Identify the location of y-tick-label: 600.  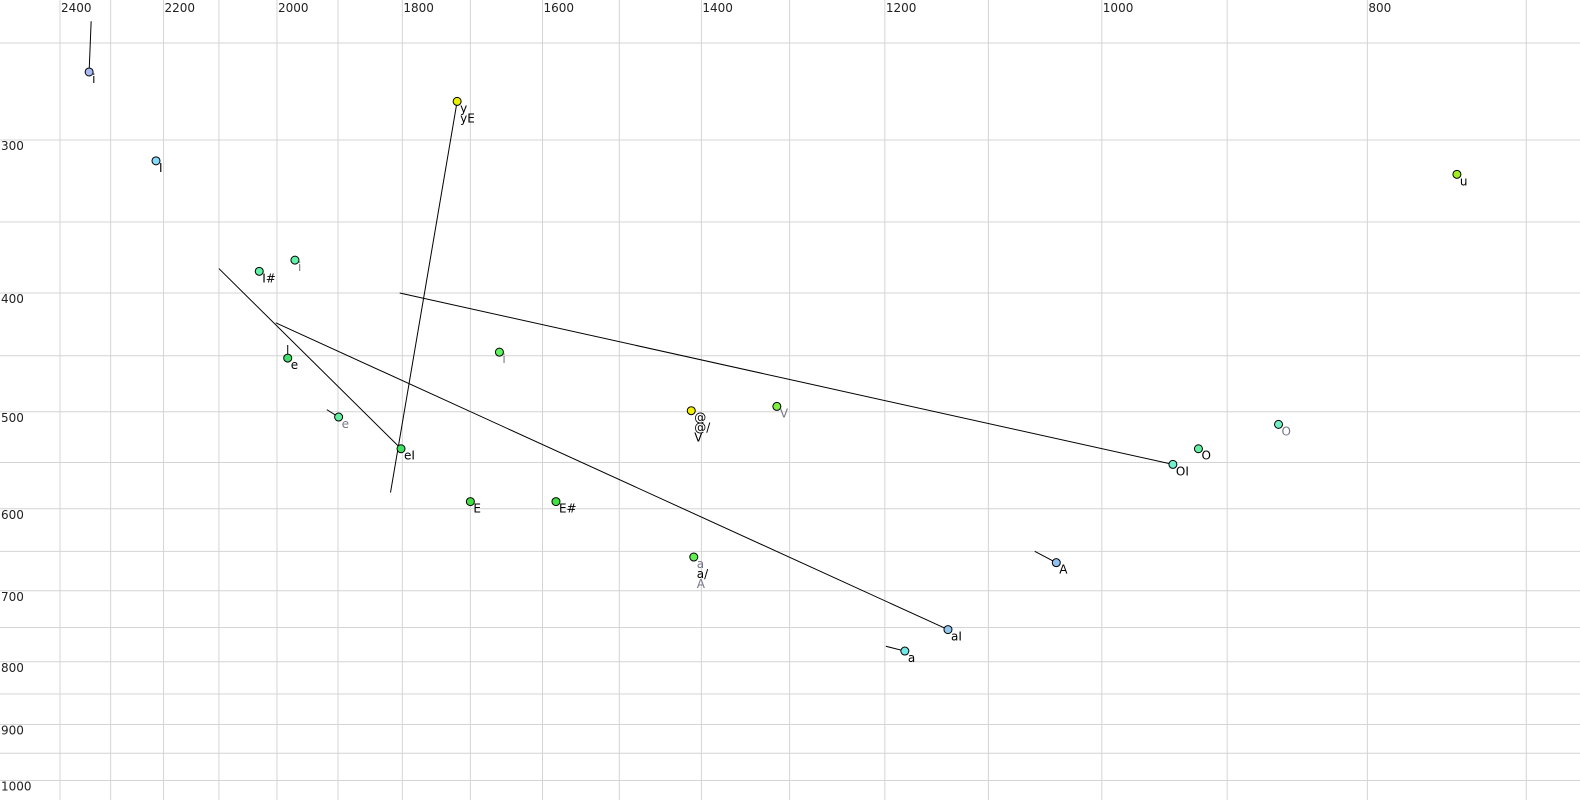
(12, 515).